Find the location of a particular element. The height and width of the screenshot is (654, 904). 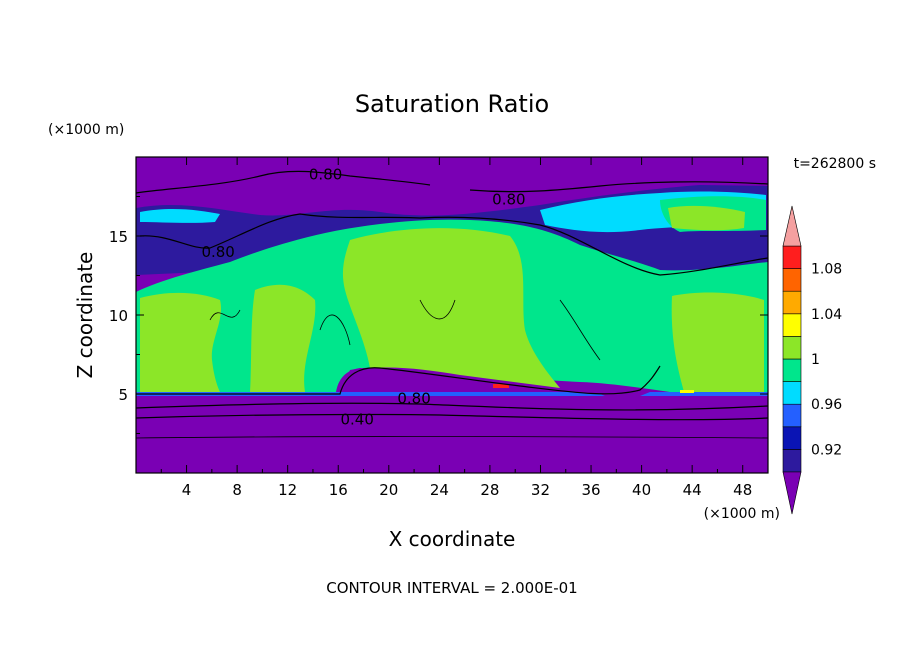

field-region-lightgreen-mid is located at coordinates (283, 338).